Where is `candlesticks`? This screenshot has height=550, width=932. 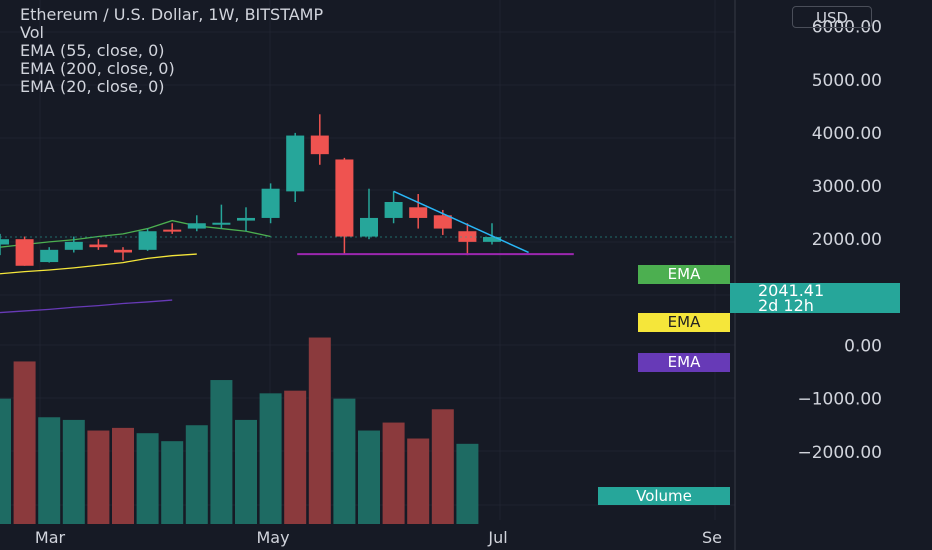
candlesticks is located at coordinates (250, 190).